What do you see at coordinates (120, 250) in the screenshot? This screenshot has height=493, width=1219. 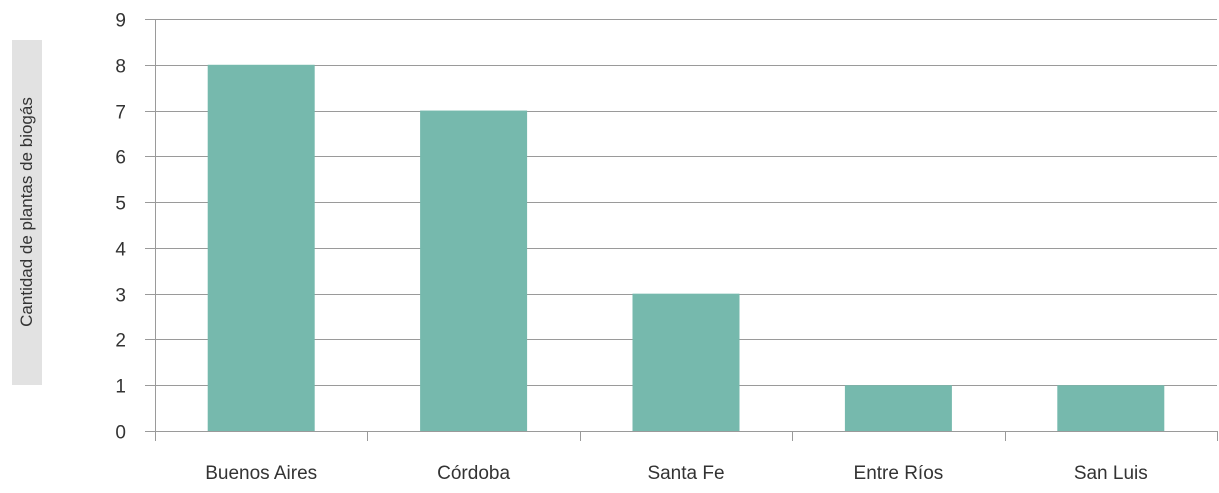 I see `y-tick-label: 4` at bounding box center [120, 250].